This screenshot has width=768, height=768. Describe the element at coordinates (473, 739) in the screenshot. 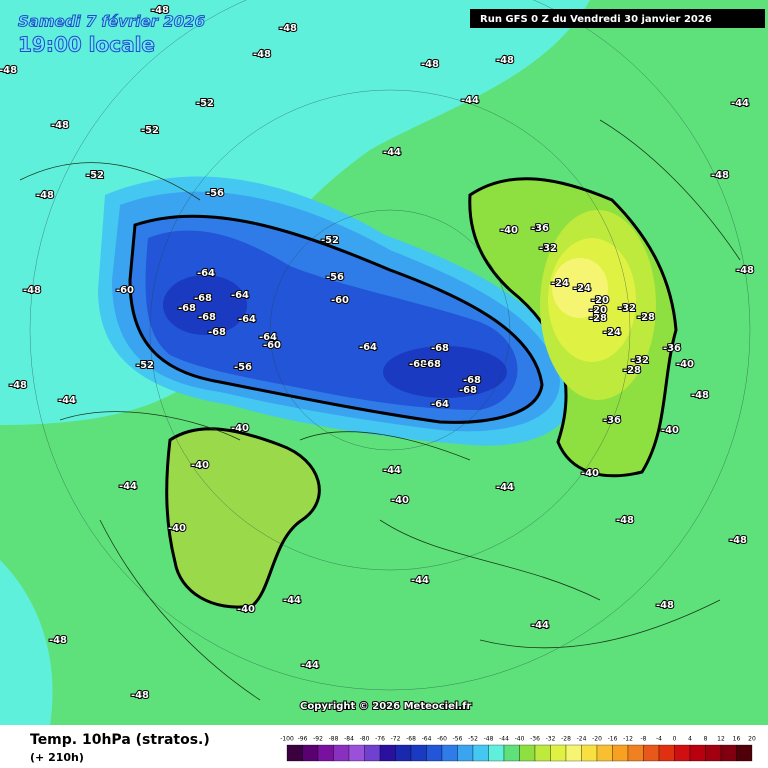

I see `scale-label: -52` at that location.